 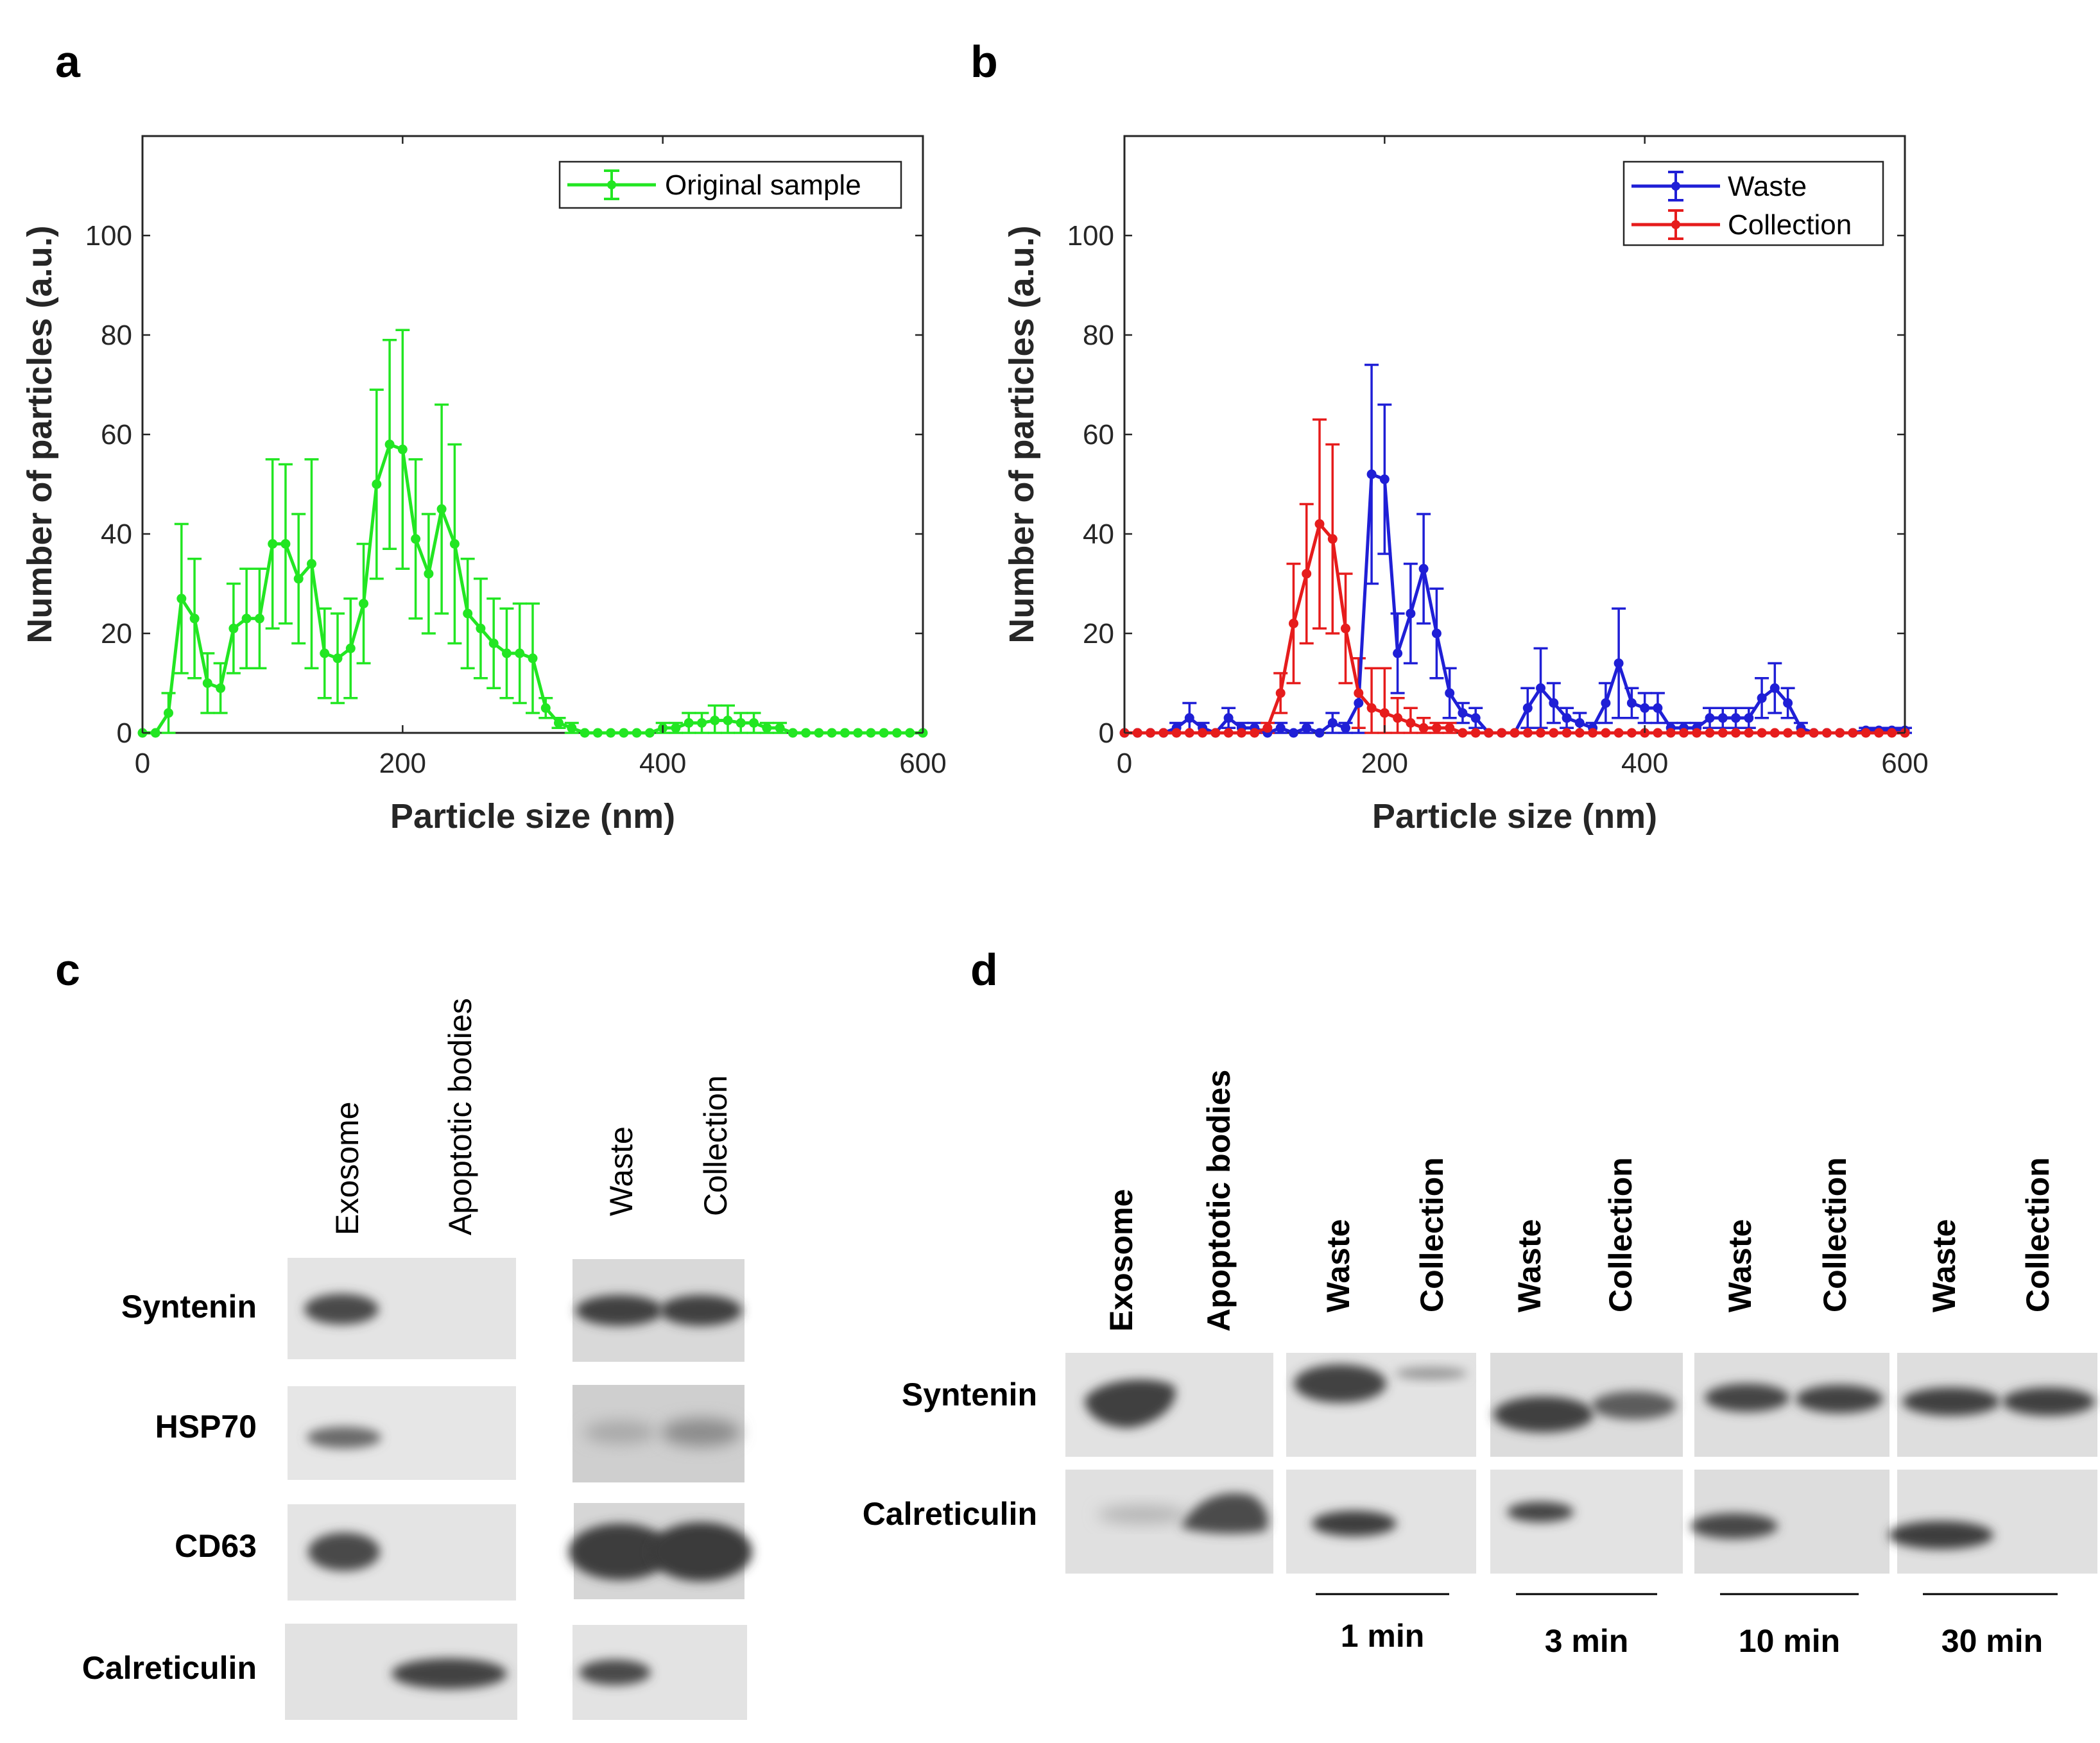 What do you see at coordinates (2048, 1401) in the screenshot?
I see `blot-d-band-syntenin-30min-collection` at bounding box center [2048, 1401].